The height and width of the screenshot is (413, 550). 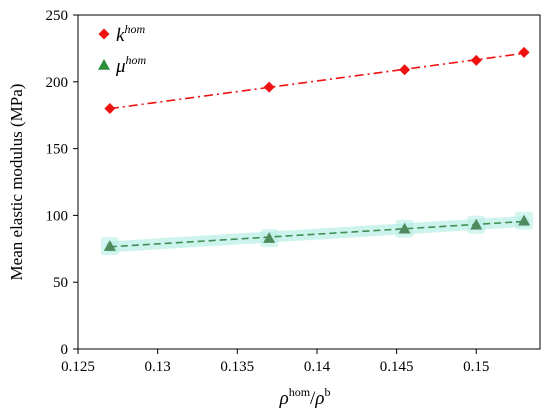 What do you see at coordinates (397, 367) in the screenshot?
I see `x-tick-label: 0.145` at bounding box center [397, 367].